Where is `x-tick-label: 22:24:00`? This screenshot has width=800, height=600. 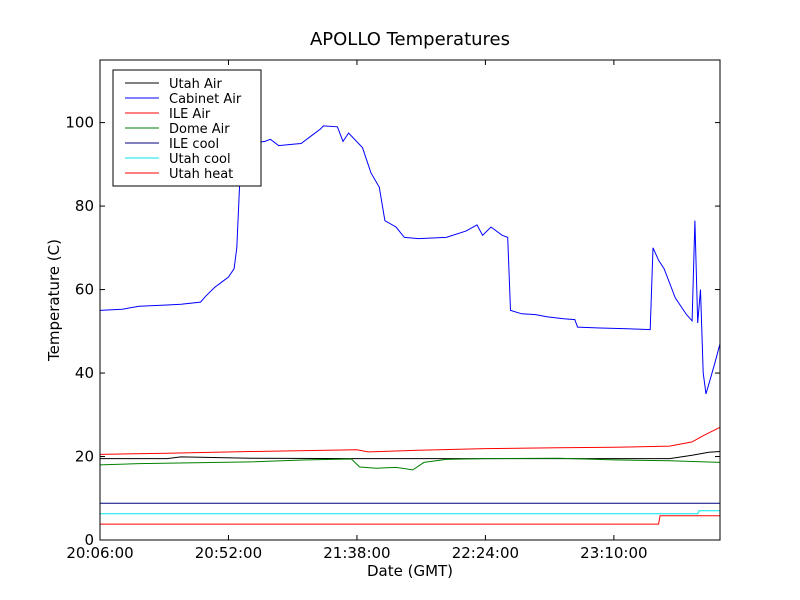 x-tick-label: 22:24:00 is located at coordinates (485, 553).